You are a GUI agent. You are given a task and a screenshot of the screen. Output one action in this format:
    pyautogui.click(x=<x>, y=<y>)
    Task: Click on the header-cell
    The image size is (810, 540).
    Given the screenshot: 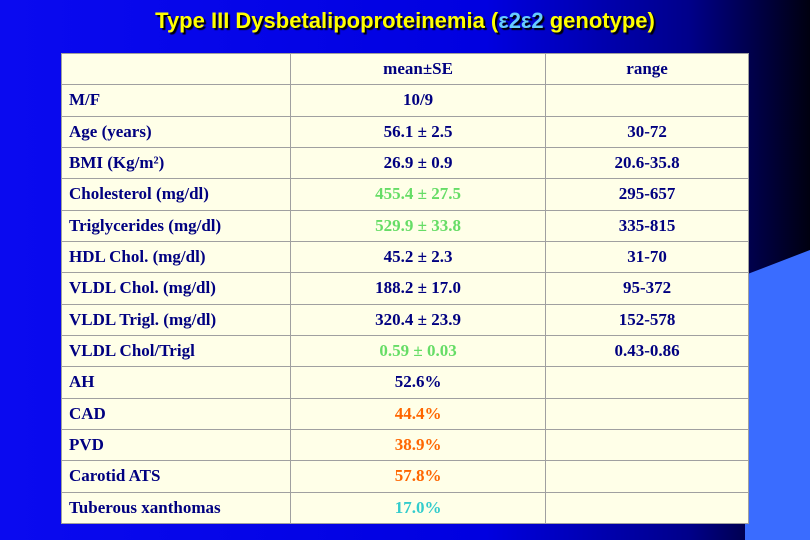 What is the action you would take?
    pyautogui.click(x=176, y=69)
    